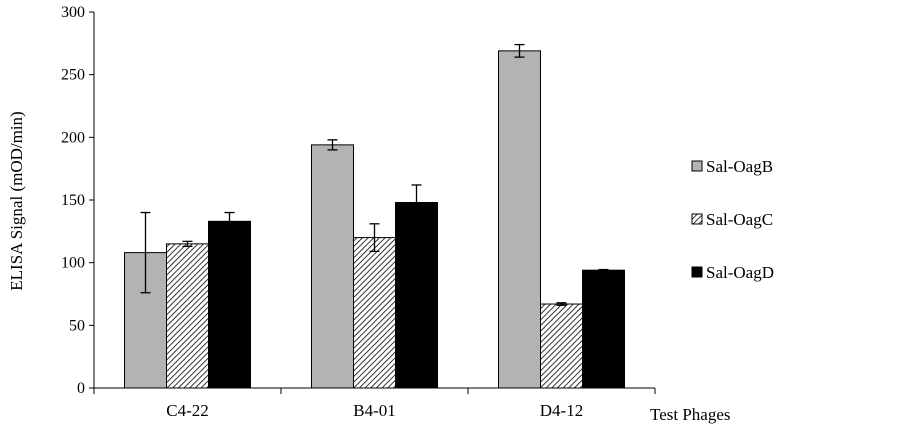  What do you see at coordinates (73, 137) in the screenshot?
I see `y-tick-label: 200` at bounding box center [73, 137].